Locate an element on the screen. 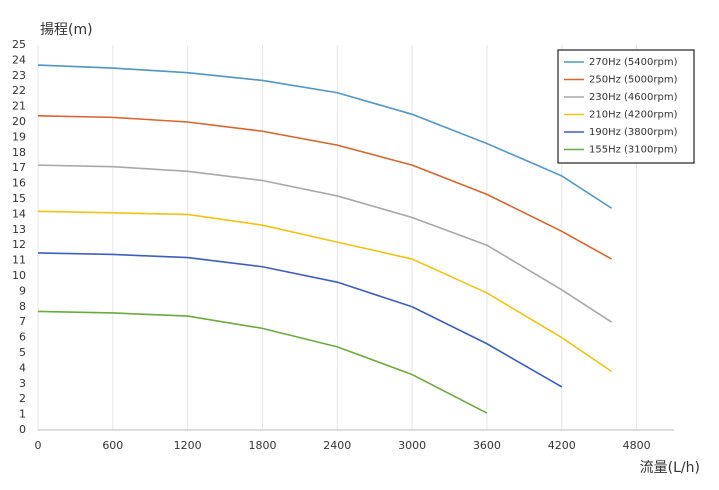 Image resolution: width=719 pixels, height=490 pixels. y-tick-label: 4 is located at coordinates (22, 367).